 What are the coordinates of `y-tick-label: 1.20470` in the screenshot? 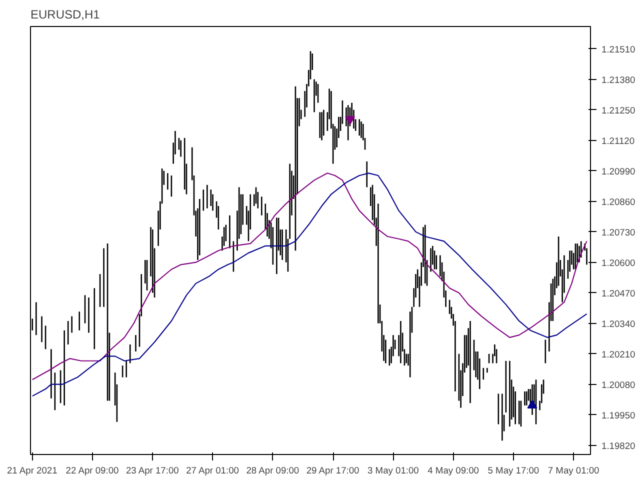 It's located at (619, 293).